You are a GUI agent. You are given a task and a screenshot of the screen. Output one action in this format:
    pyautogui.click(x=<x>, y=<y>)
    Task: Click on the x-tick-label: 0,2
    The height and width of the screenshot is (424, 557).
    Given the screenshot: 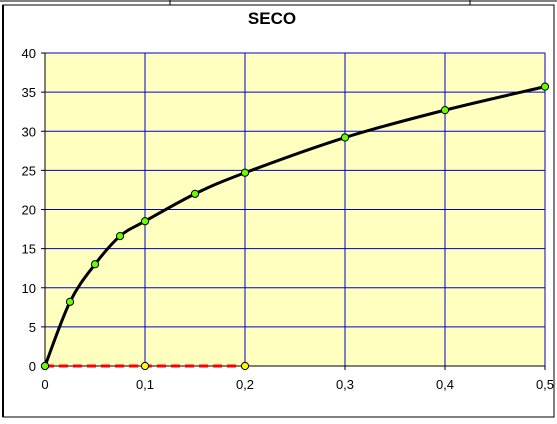 What is the action you would take?
    pyautogui.click(x=245, y=384)
    